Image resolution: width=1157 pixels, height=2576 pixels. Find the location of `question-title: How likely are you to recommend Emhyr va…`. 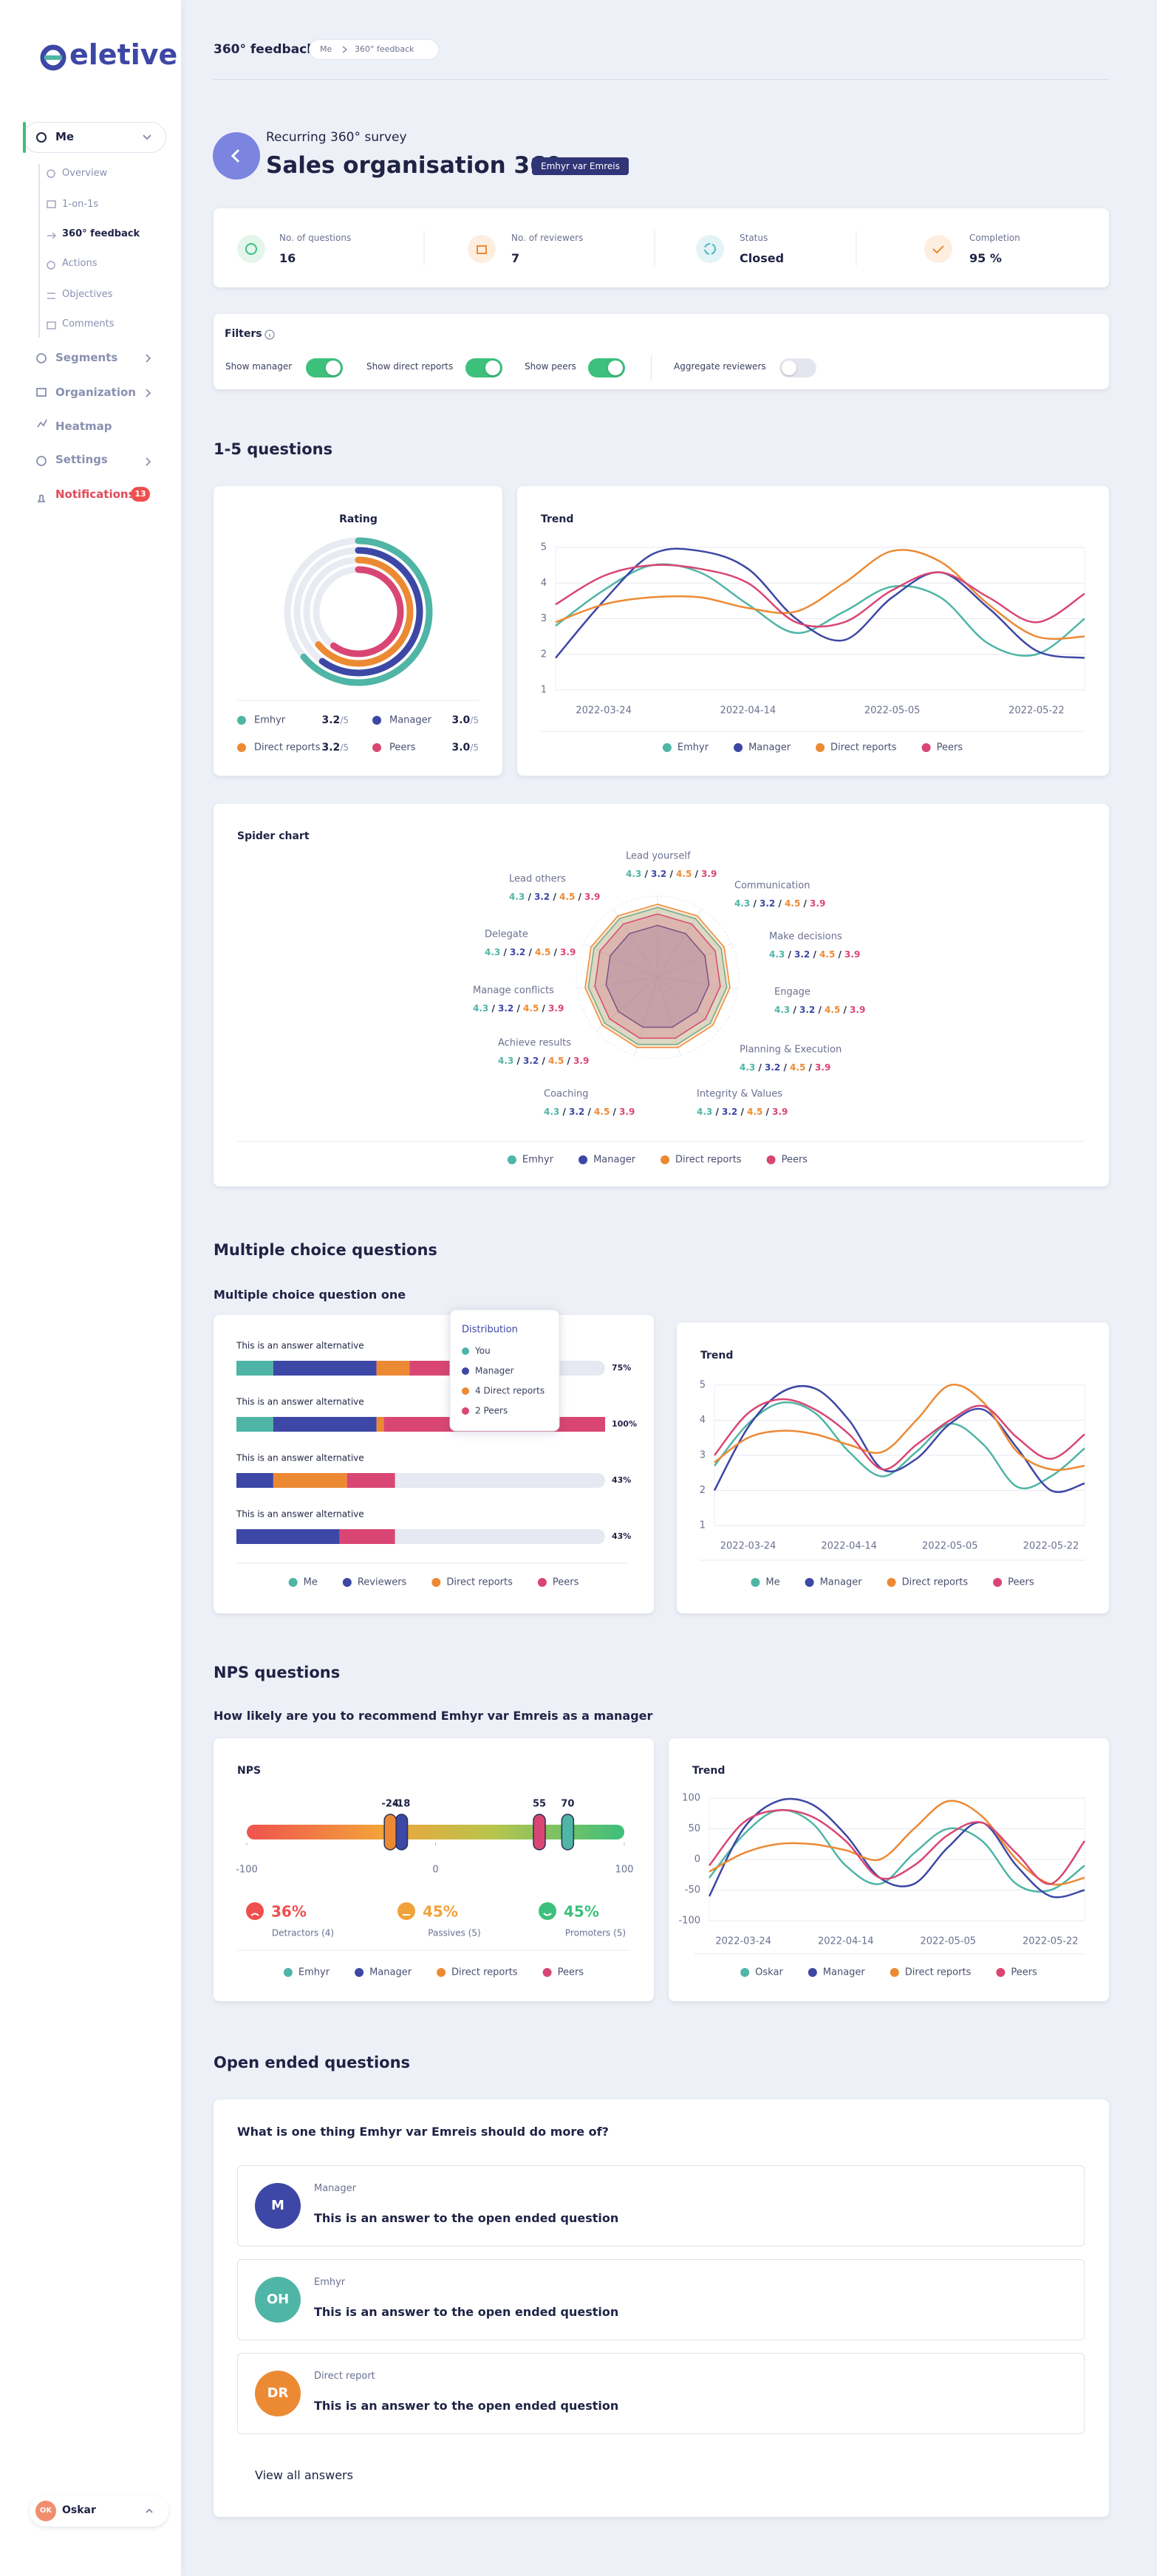

question-title: How likely are you to recommend Emhyr va… is located at coordinates (434, 1716).